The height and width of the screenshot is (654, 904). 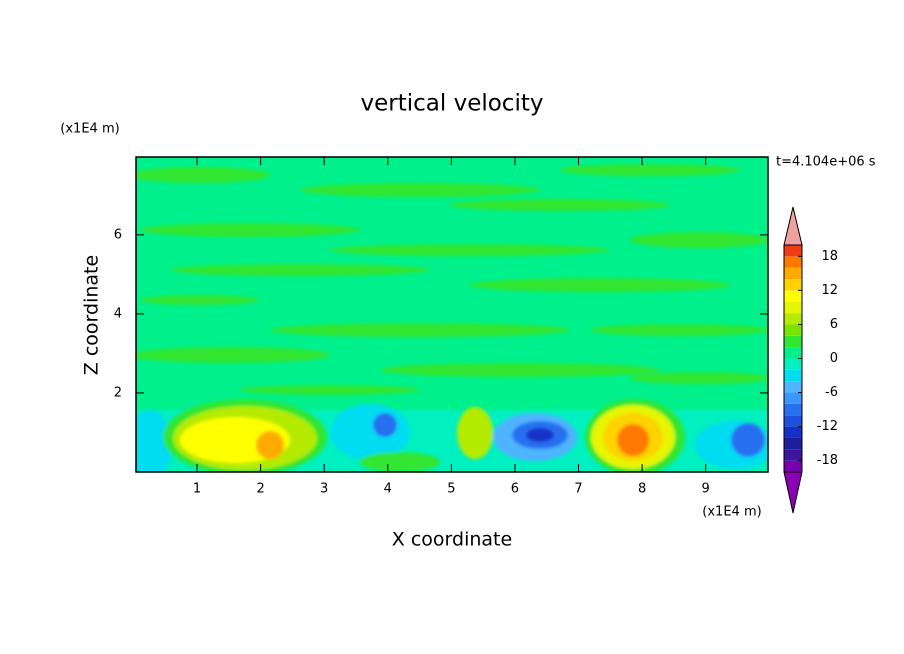 What do you see at coordinates (260, 489) in the screenshot?
I see `x-tick-label: 2` at bounding box center [260, 489].